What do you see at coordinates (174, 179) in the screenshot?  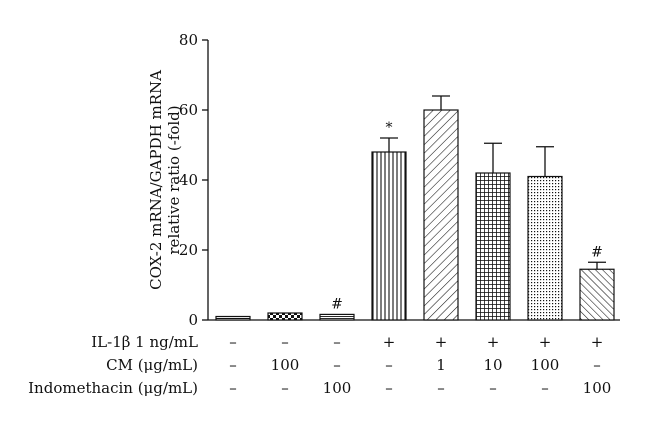 I see `y-axis-title-line-2: relative ratio (-fold)` at bounding box center [174, 179].